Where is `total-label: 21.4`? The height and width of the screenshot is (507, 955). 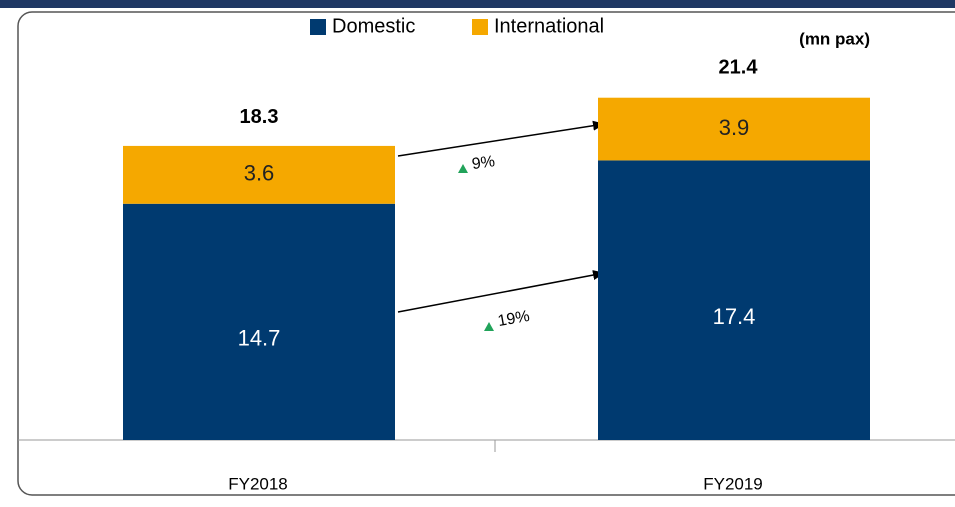
total-label: 21.4 is located at coordinates (739, 67).